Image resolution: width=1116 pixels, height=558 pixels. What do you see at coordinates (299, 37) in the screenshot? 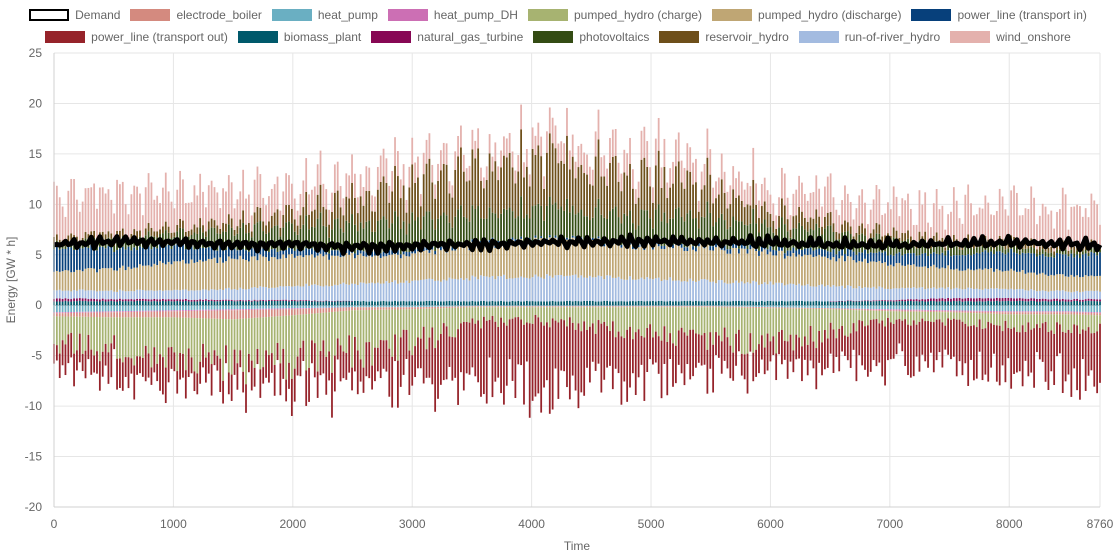
I see `legend-item-biomass-plant: biomass_plant` at bounding box center [299, 37].